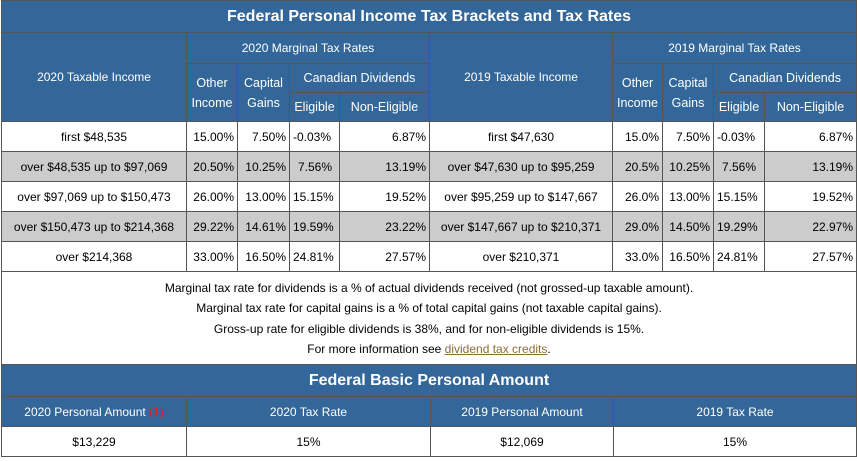 The height and width of the screenshot is (461, 857). I want to click on non-eligible-2019-cell: 13.19%, so click(810, 166).